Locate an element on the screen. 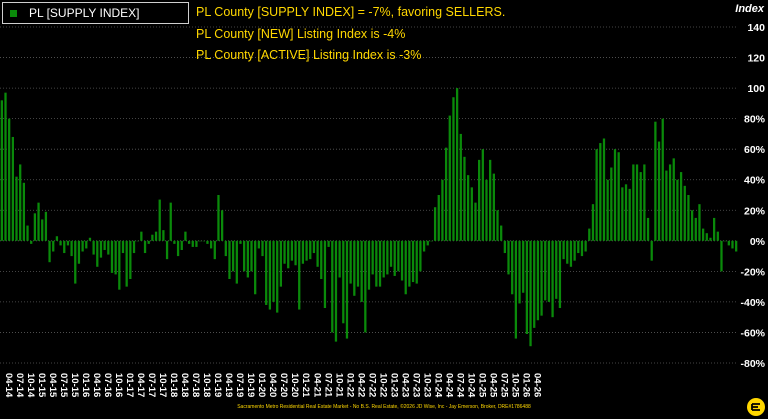 The image size is (768, 419). x-tick-label: 10-16 is located at coordinates (118, 385).